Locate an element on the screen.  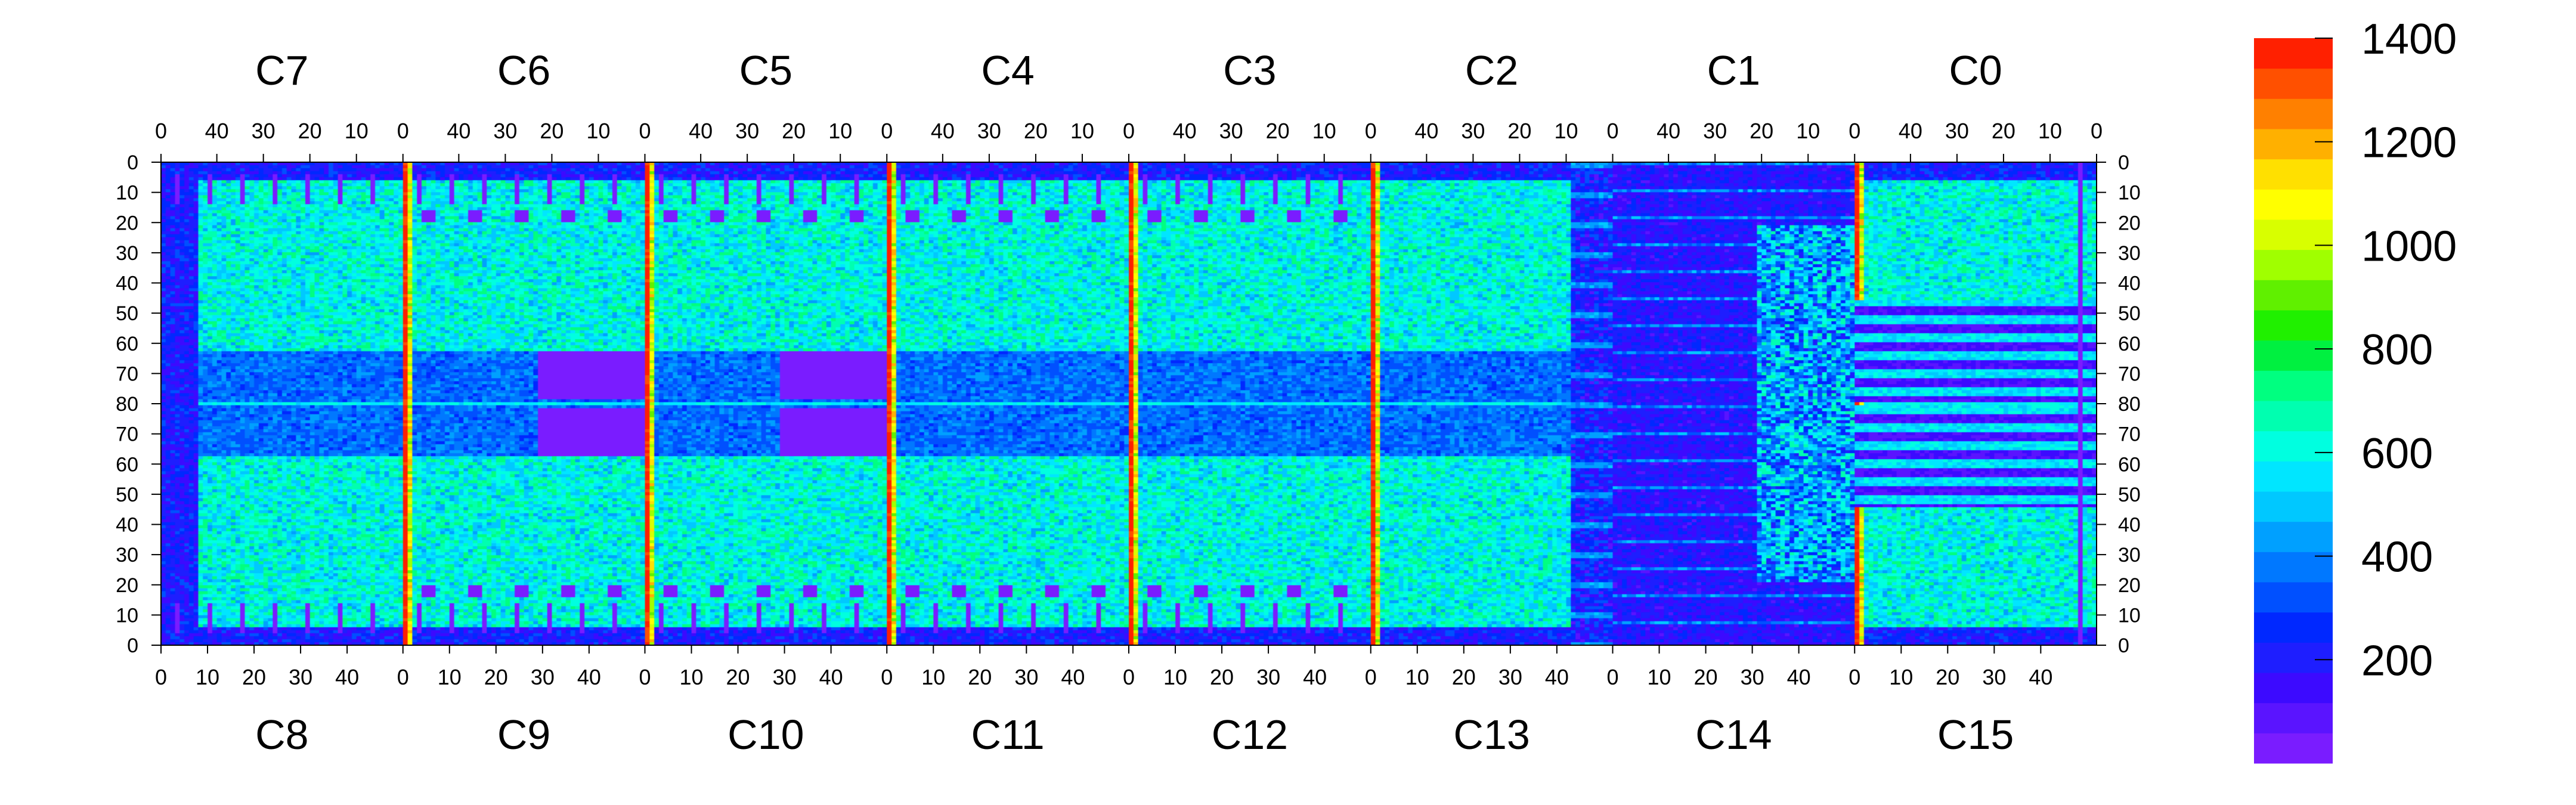
chip-label-bottom: C12 is located at coordinates (1250, 735).